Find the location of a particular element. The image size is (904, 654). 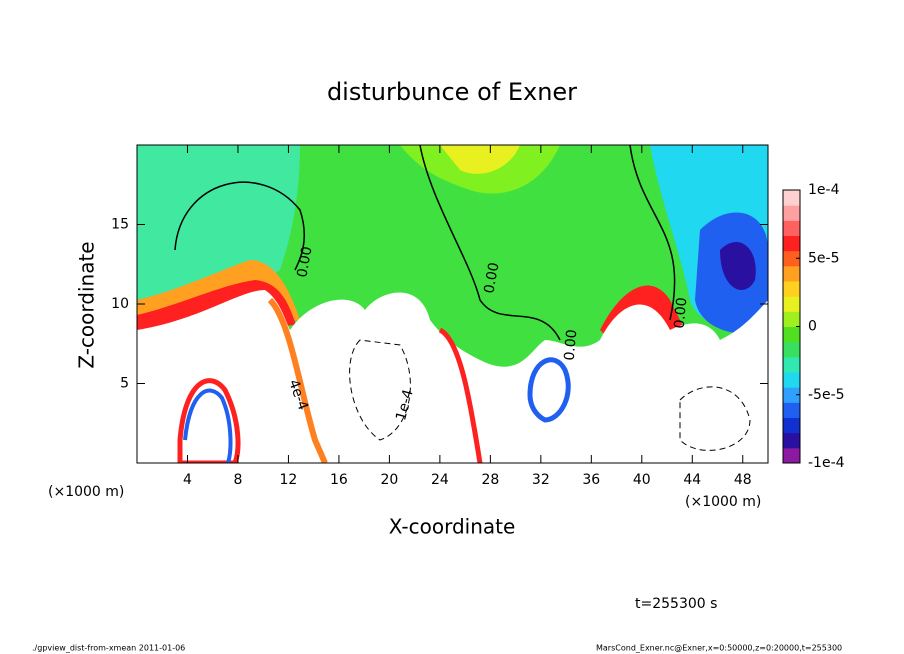

colorbar-tick-label: -1e-4 is located at coordinates (826, 463).